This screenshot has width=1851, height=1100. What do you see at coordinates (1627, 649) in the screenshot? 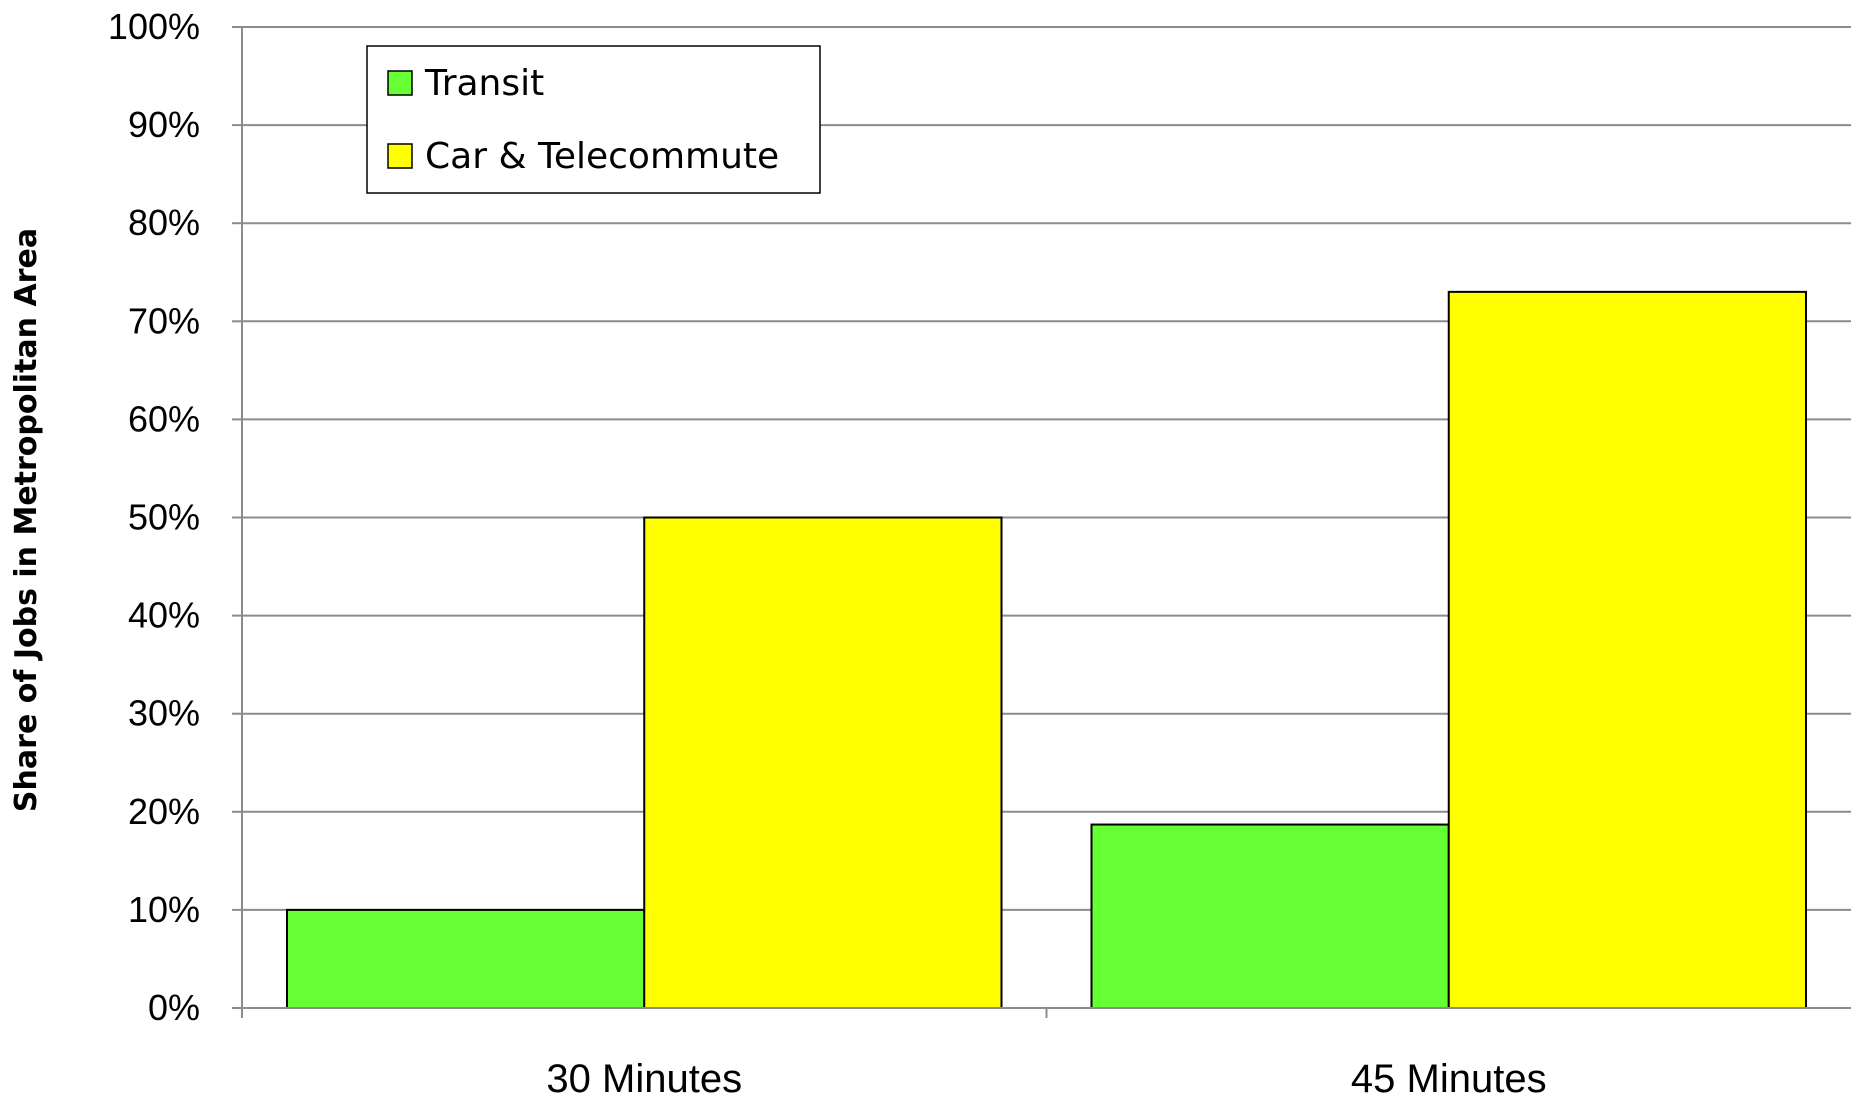
I see `bar-car-and-telecommute-45-minutes` at bounding box center [1627, 649].